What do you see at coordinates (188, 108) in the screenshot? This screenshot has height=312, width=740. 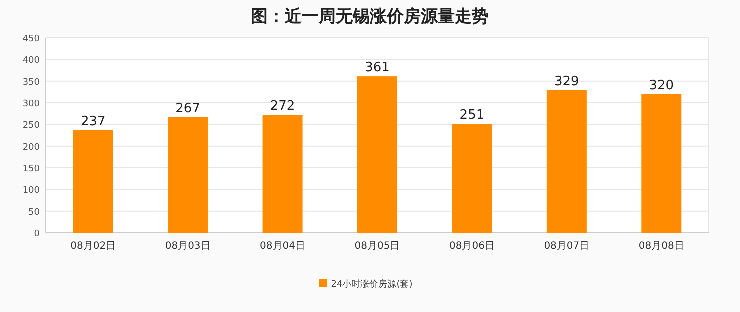 I see `data-label: 267` at bounding box center [188, 108].